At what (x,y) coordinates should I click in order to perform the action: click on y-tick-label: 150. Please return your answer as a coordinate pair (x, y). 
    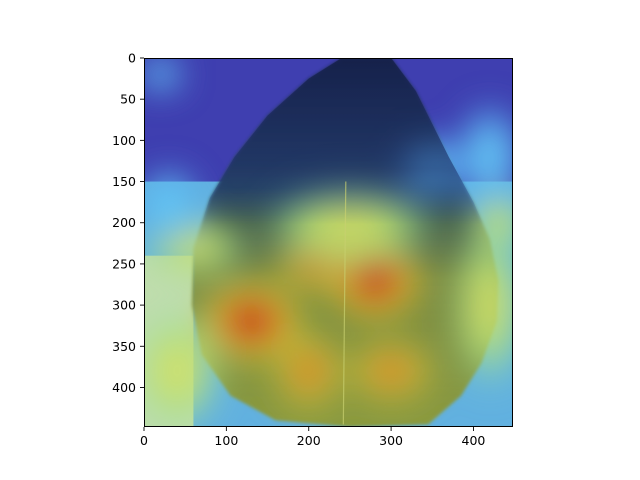
    Looking at the image, I should click on (124, 181).